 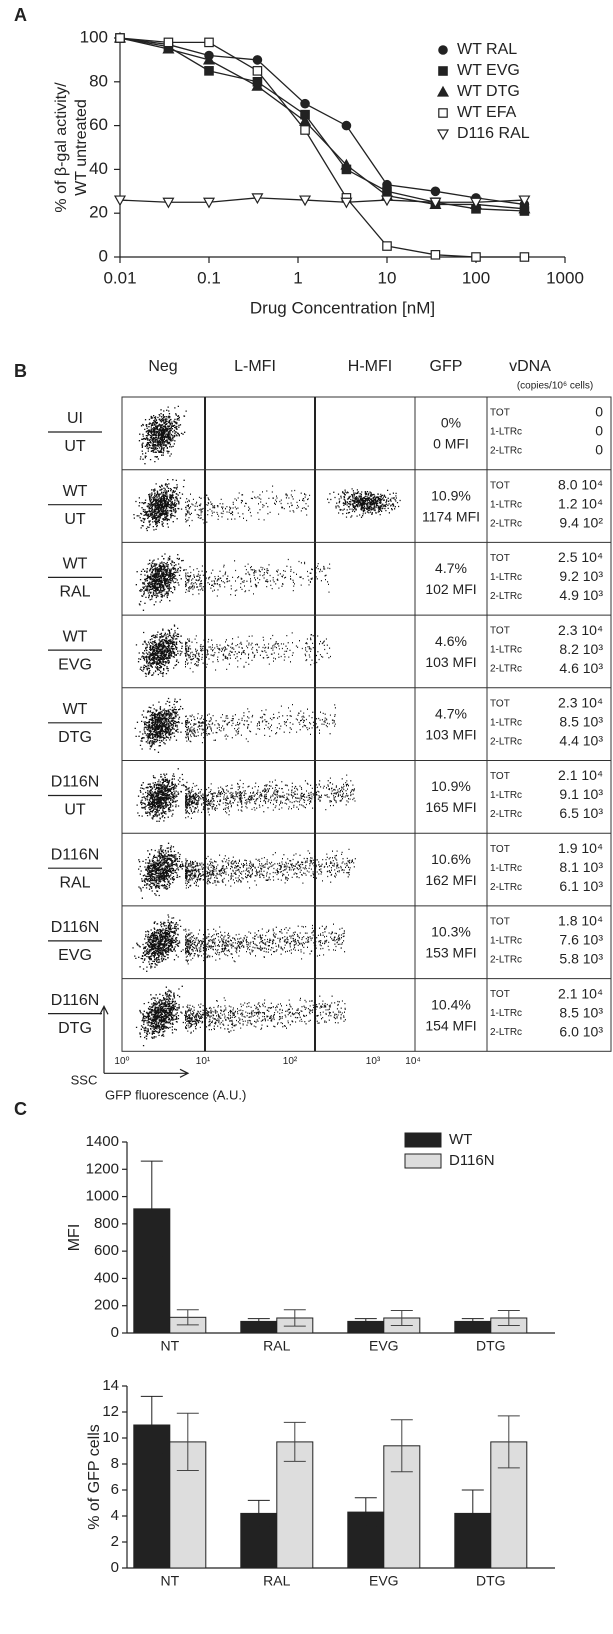 I want to click on legend-marker, so click(x=443, y=135).